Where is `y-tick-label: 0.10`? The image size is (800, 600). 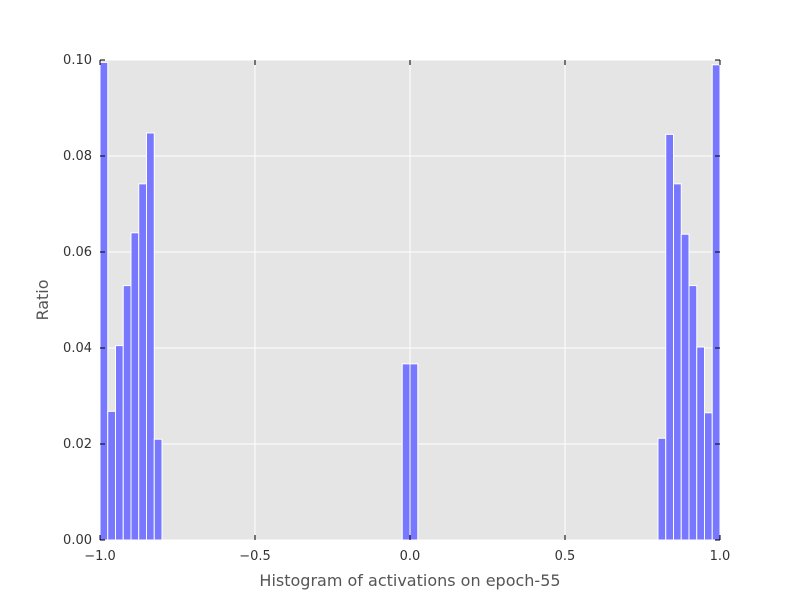 y-tick-label: 0.10 is located at coordinates (77, 60).